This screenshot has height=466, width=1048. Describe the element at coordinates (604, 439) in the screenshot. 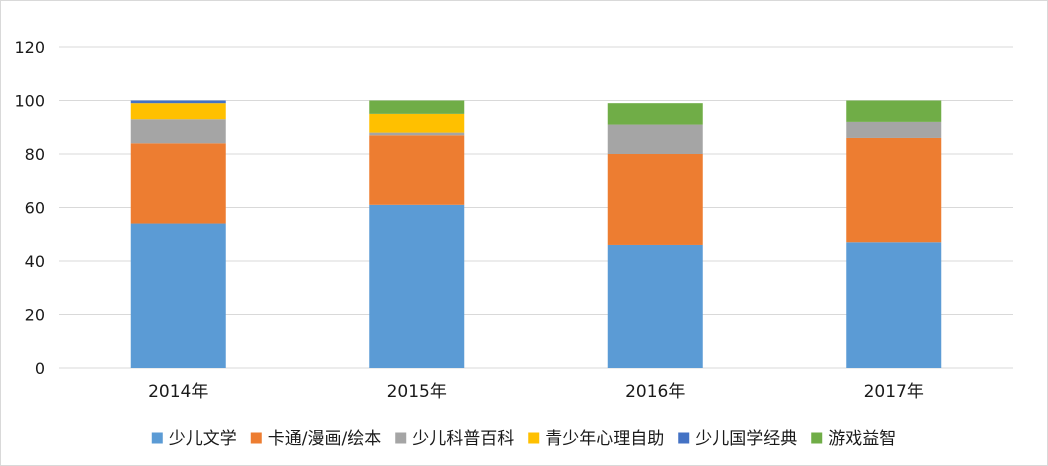

I see `legend-label: 青少年心理自助` at that location.